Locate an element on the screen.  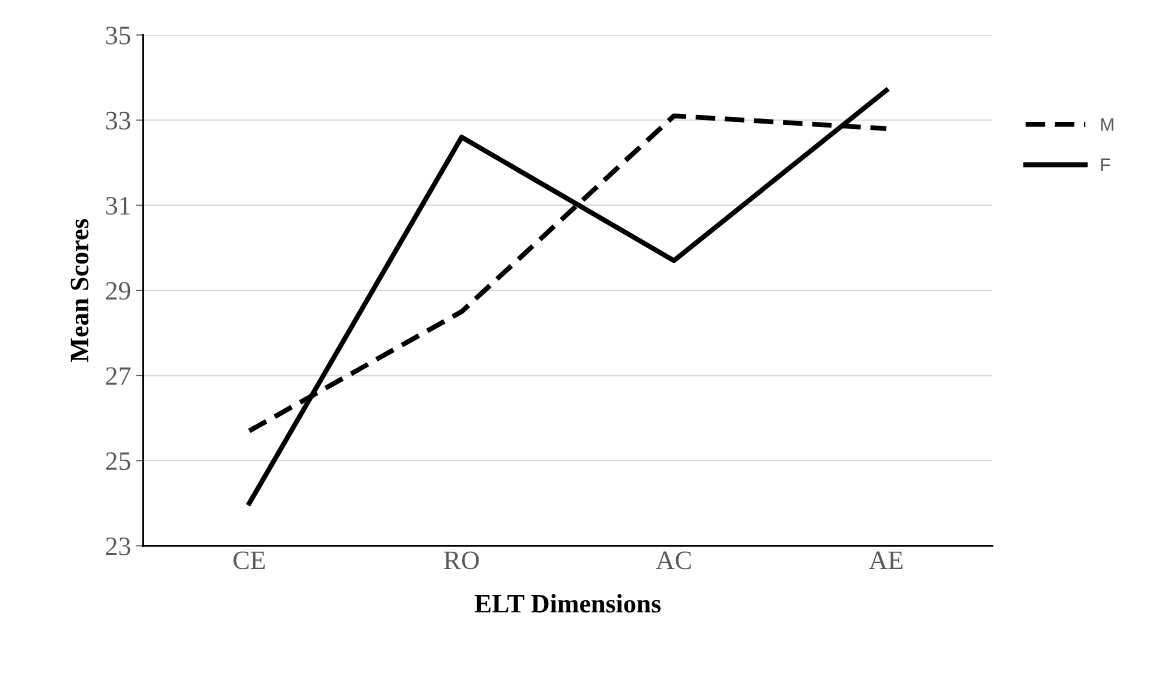
y-tick-label: 25 is located at coordinates (118, 461).